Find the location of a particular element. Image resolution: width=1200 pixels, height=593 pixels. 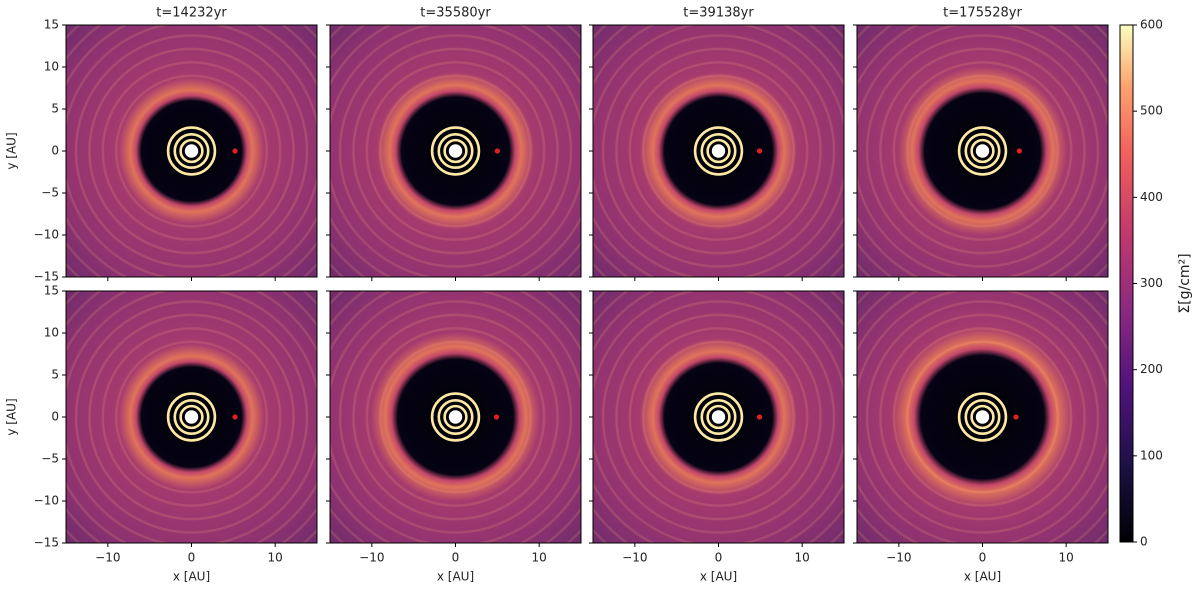

colorbar-tick-label: 600 is located at coordinates (1151, 25).